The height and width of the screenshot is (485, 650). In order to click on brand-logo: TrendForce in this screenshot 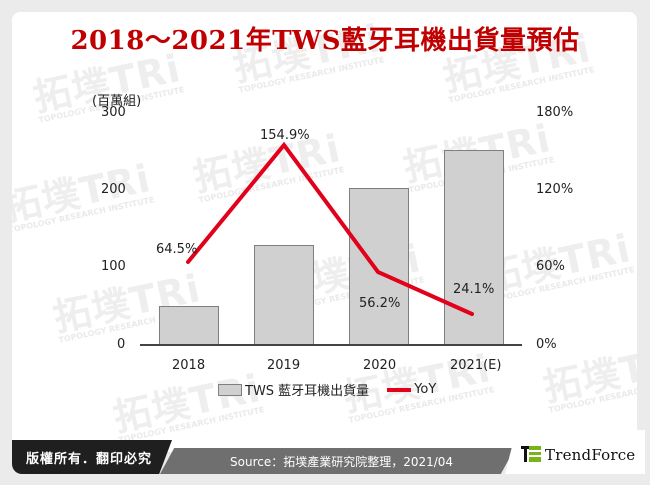, I will do `click(575, 452)`.